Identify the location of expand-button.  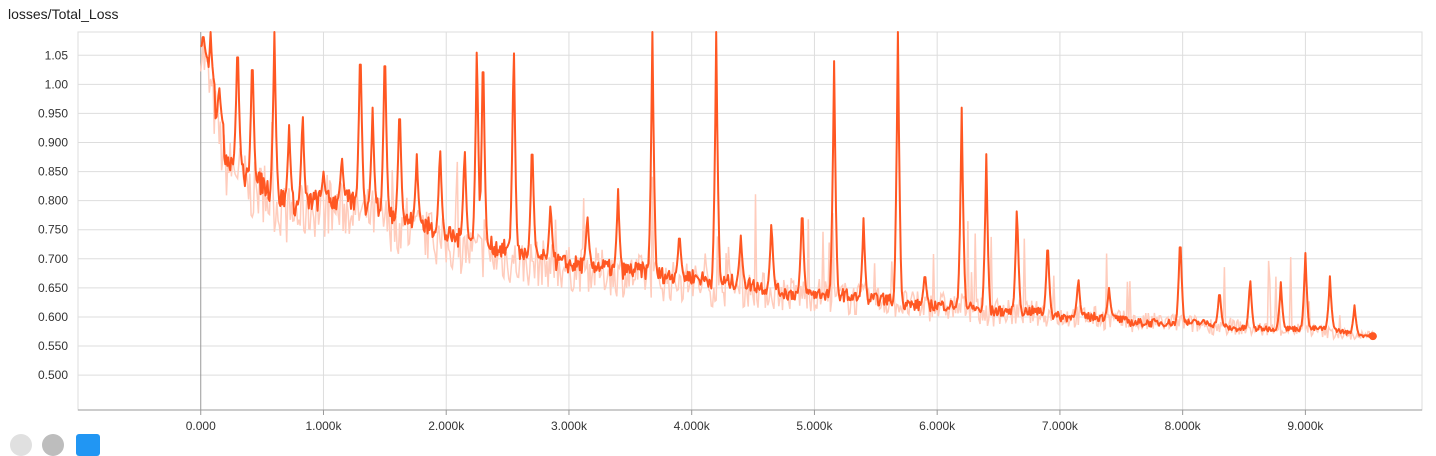
(21, 445).